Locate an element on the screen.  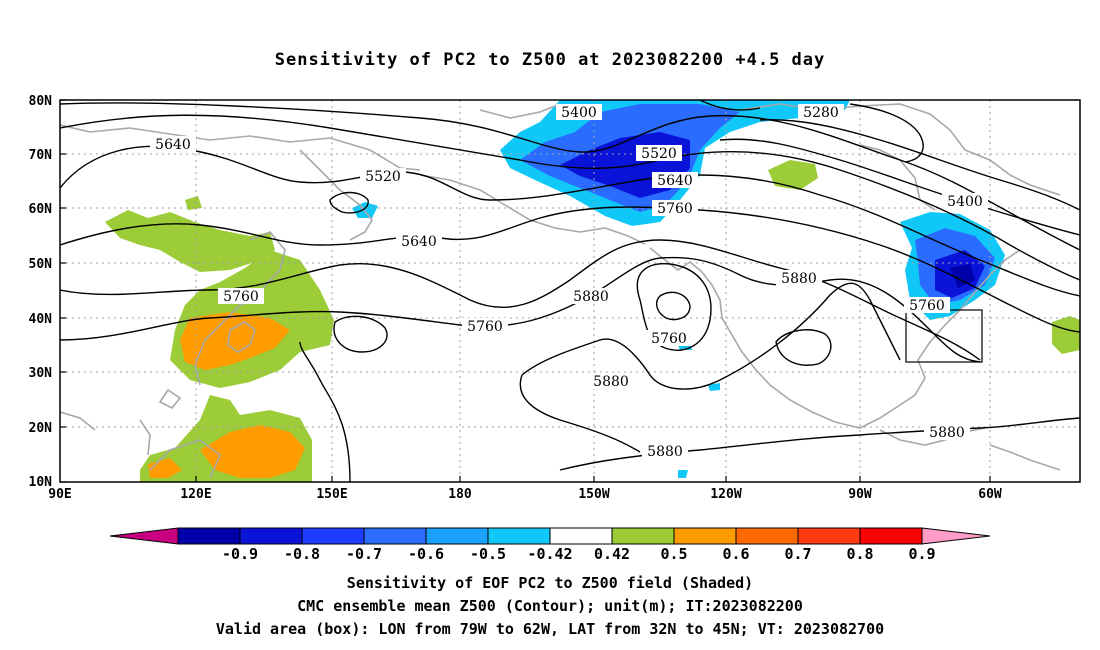
colorbar-tick-label: 0.9 is located at coordinates (921, 554).